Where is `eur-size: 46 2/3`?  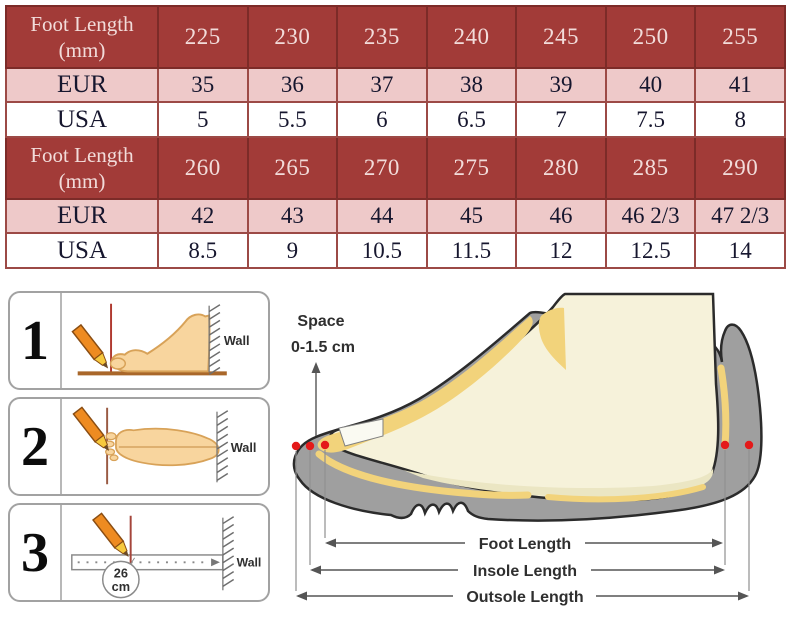
eur-size: 46 2/3 is located at coordinates (650, 216).